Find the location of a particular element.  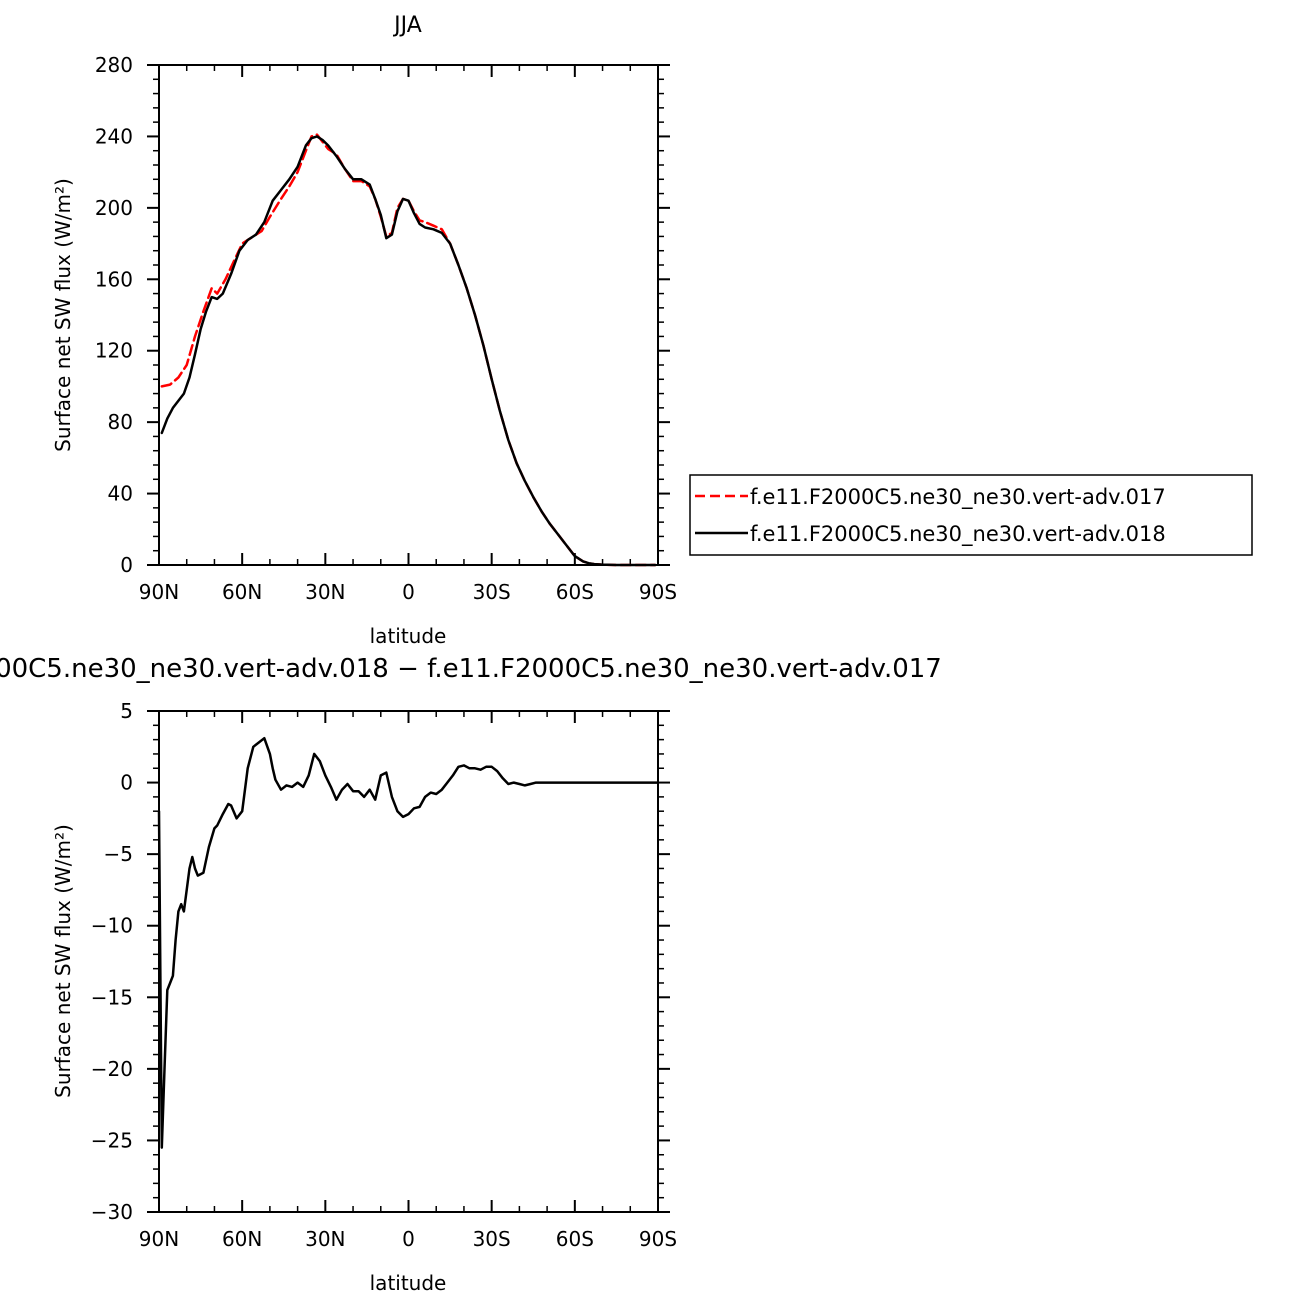

y-tick-label: 120 is located at coordinates (114, 351).